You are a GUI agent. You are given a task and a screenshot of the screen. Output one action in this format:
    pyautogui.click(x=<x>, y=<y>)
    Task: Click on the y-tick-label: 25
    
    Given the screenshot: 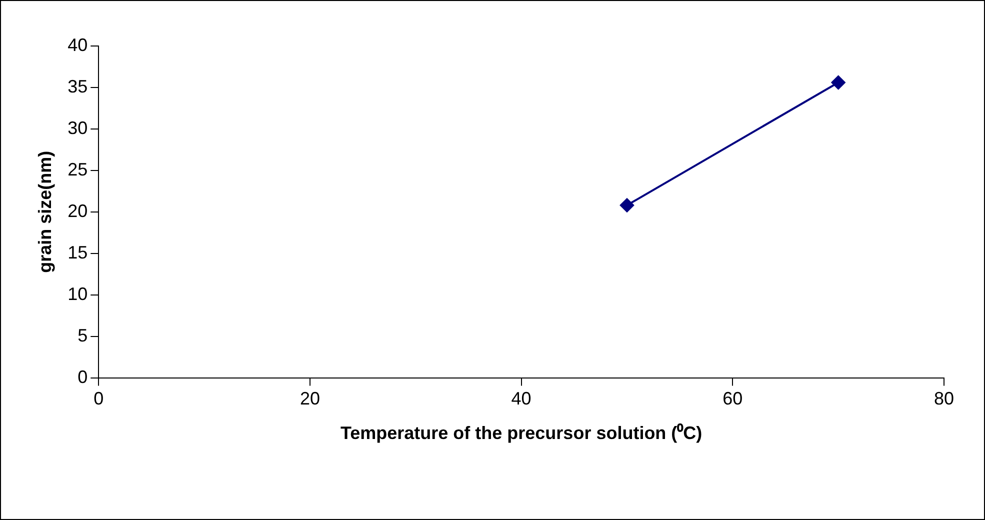 What is the action you would take?
    pyautogui.click(x=78, y=169)
    